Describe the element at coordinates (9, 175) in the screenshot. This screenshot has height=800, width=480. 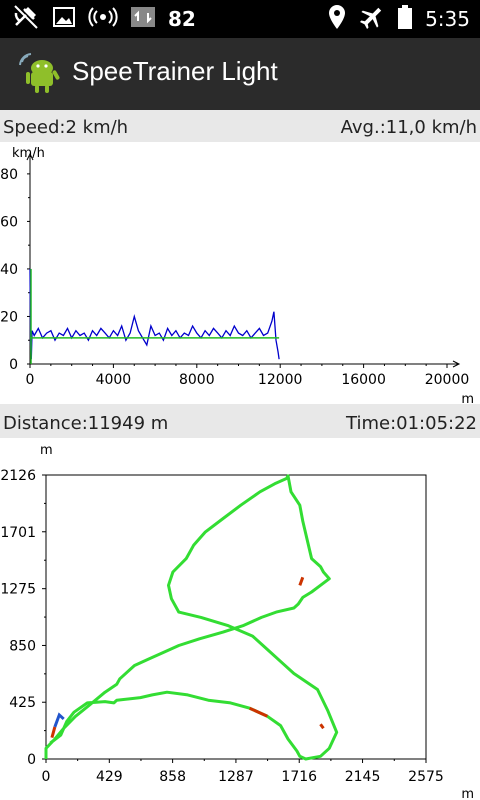
I see `speed-y-tick-label: 80` at that location.